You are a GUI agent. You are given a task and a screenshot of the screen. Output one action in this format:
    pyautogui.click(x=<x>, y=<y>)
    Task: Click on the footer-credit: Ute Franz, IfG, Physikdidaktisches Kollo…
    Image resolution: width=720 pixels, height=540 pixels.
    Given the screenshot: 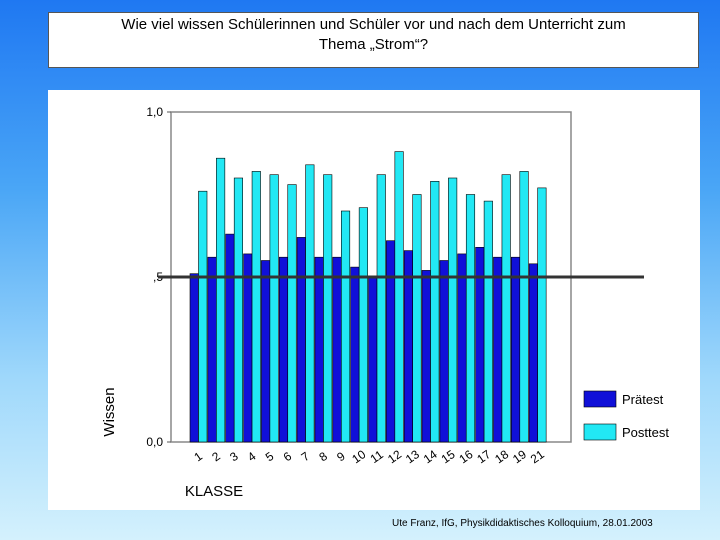 What is the action you would take?
    pyautogui.click(x=522, y=523)
    